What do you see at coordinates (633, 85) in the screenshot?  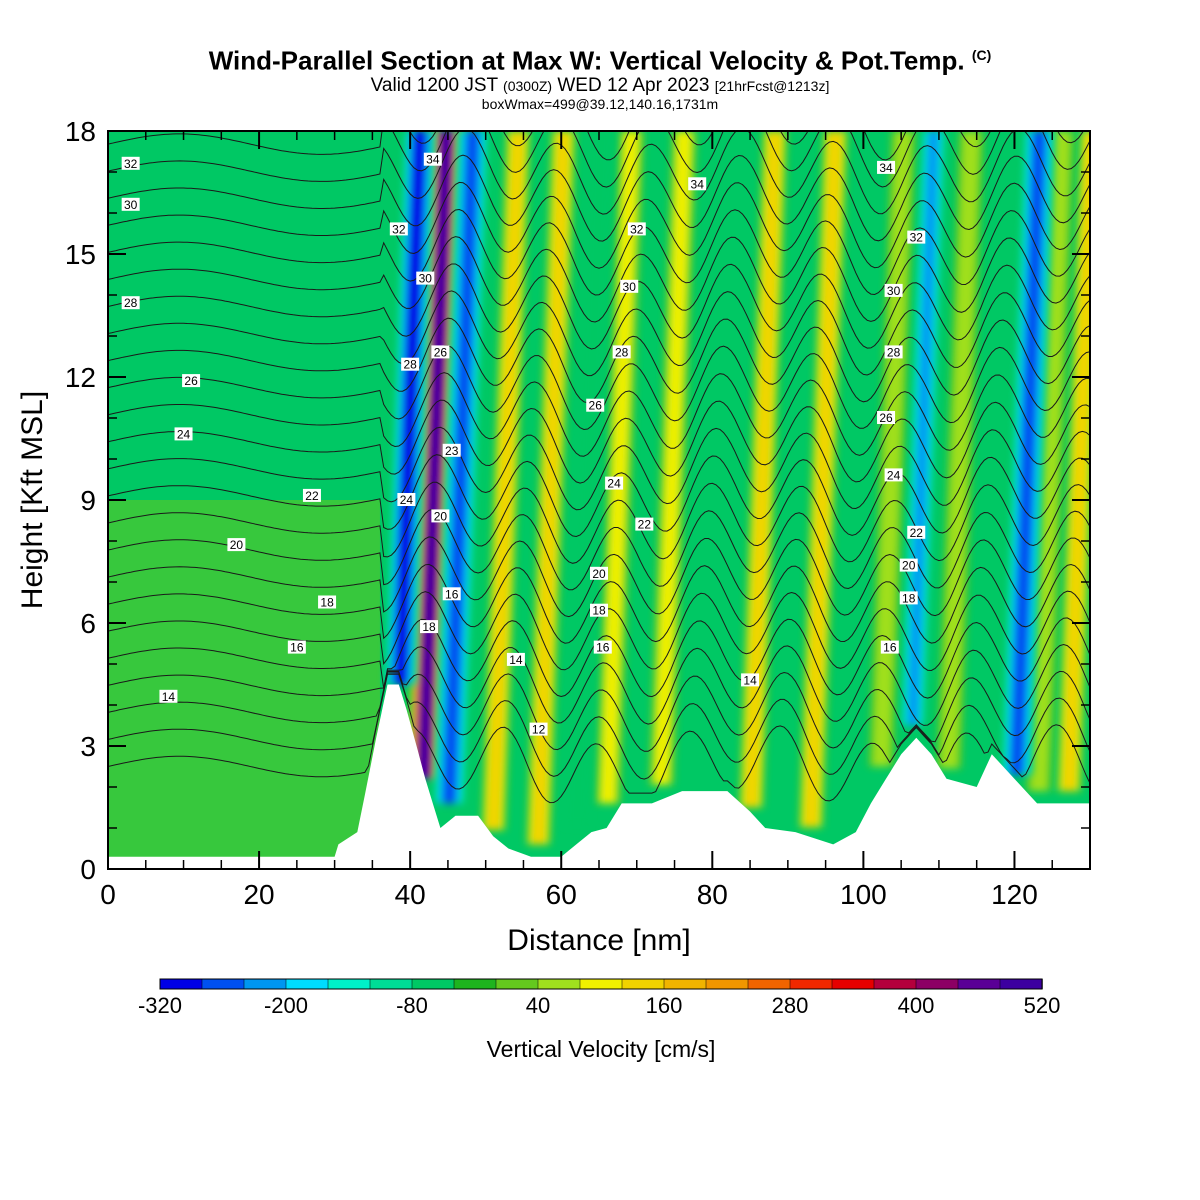 I see `valid-date: WED 12 Apr 2023` at bounding box center [633, 85].